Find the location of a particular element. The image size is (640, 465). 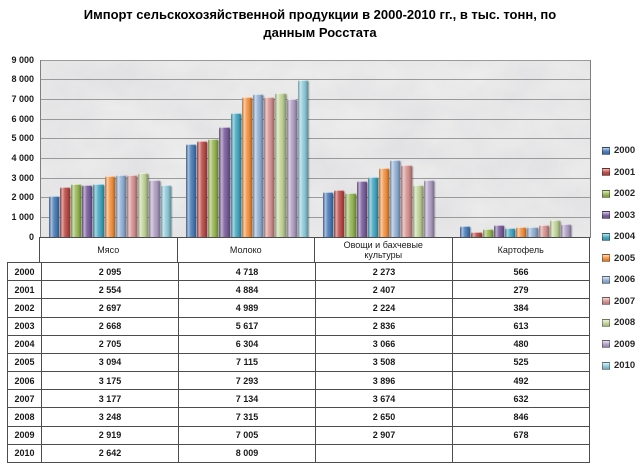

row-header-2008: 2008 is located at coordinates (24, 417).